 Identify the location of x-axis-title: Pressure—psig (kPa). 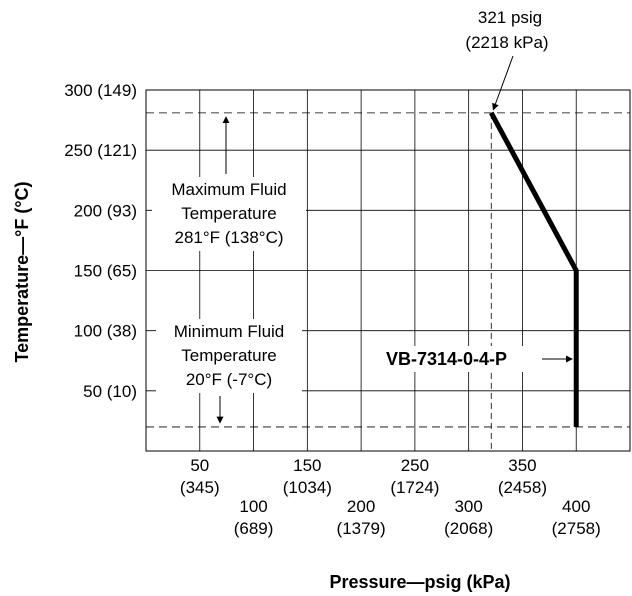
(419, 582).